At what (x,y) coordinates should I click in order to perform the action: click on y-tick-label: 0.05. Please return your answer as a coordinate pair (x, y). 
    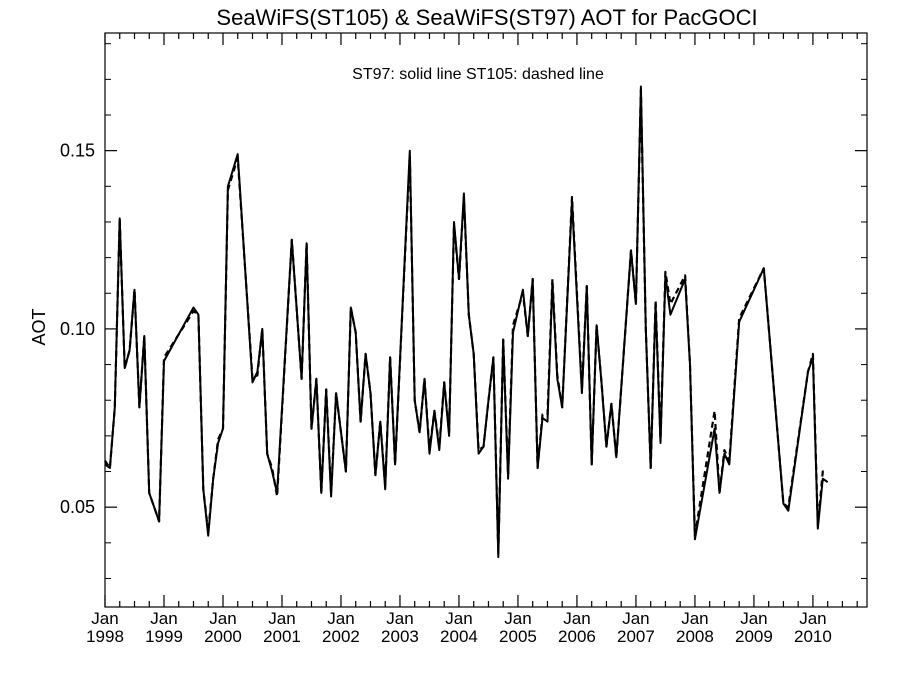
    Looking at the image, I should click on (77, 507).